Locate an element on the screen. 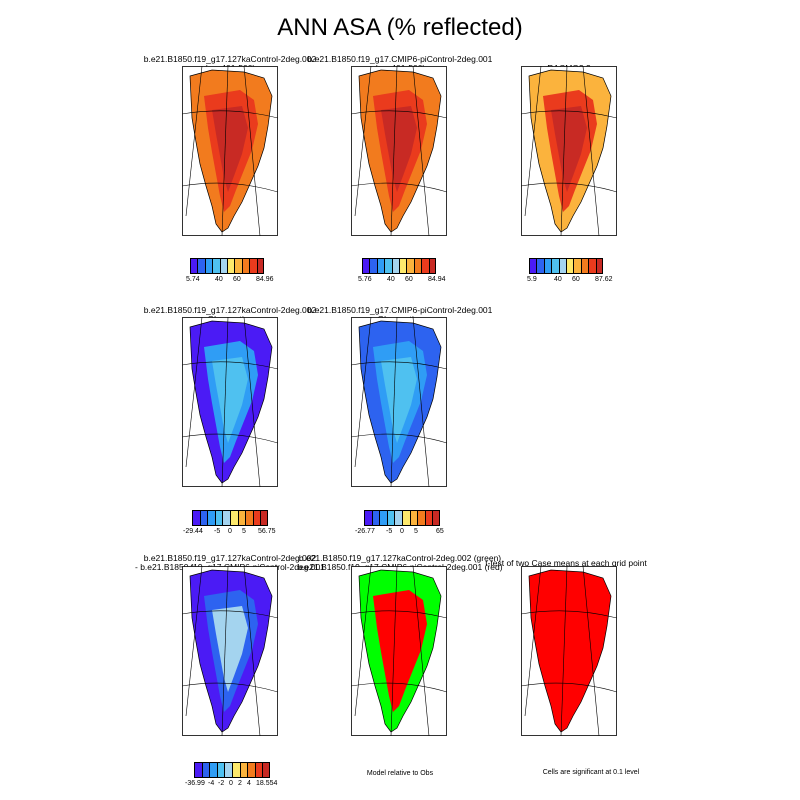  colorbar-1-label: 60 is located at coordinates (237, 279).